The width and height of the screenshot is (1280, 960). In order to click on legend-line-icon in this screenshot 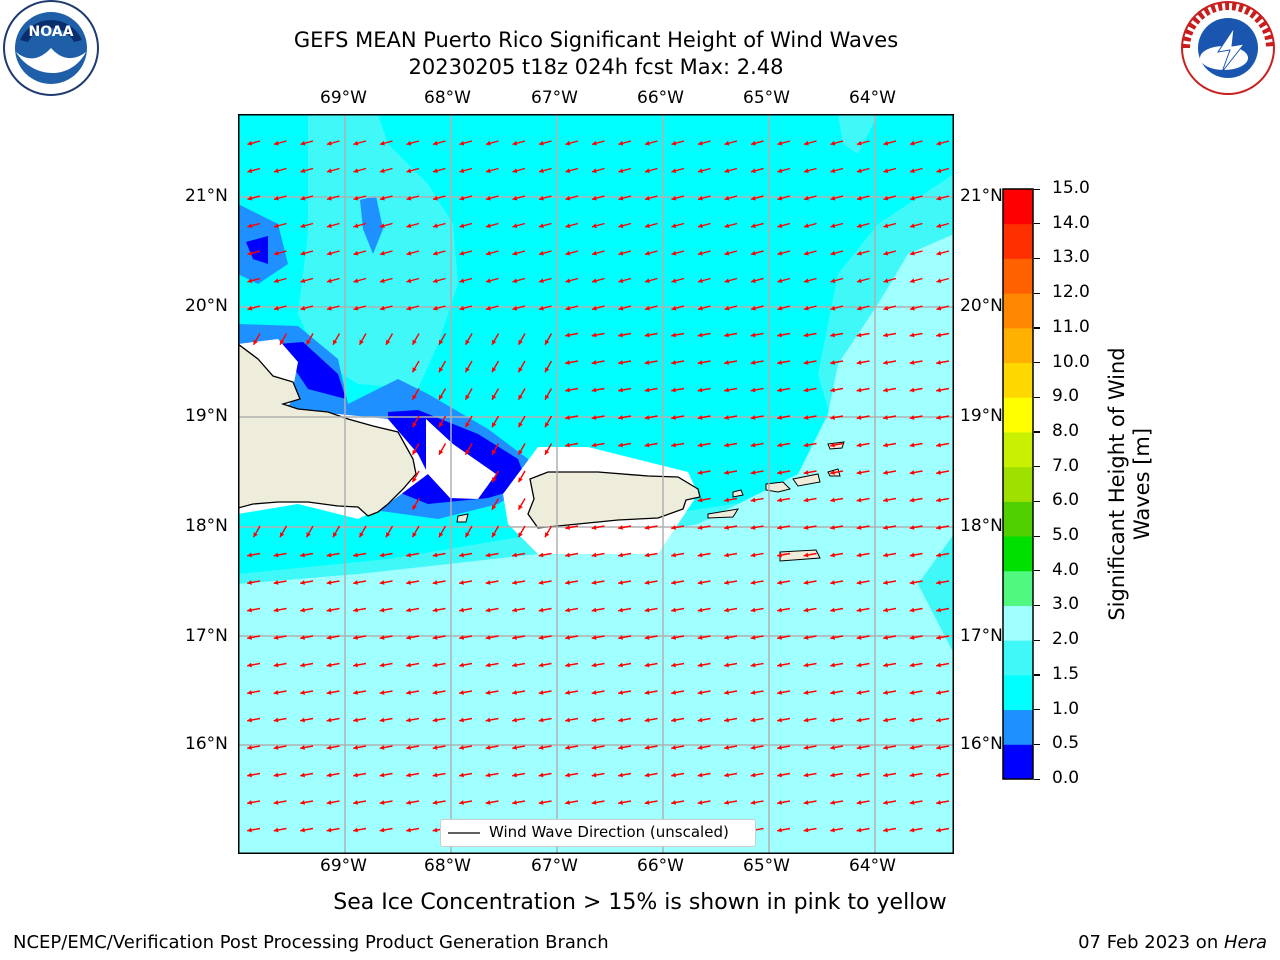, I will do `click(464, 833)`.